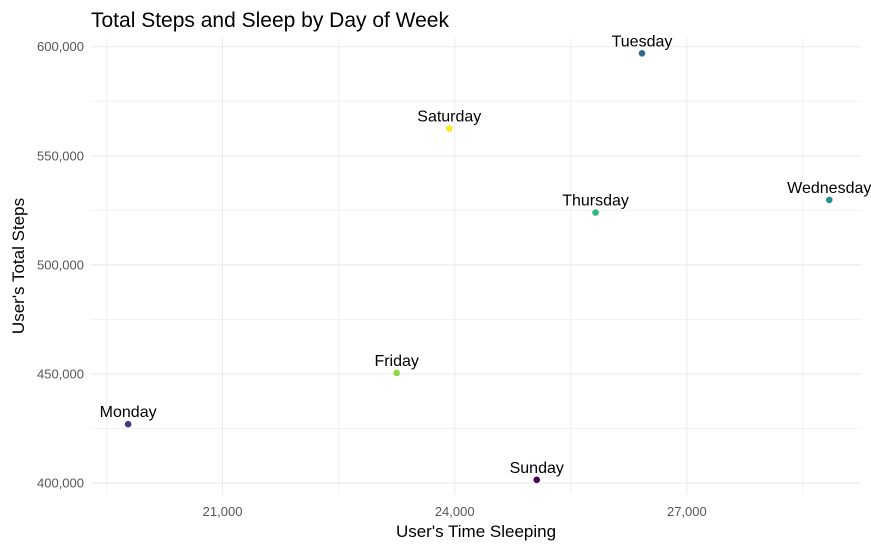  I want to click on data-point-label: Tuesday, so click(642, 41).